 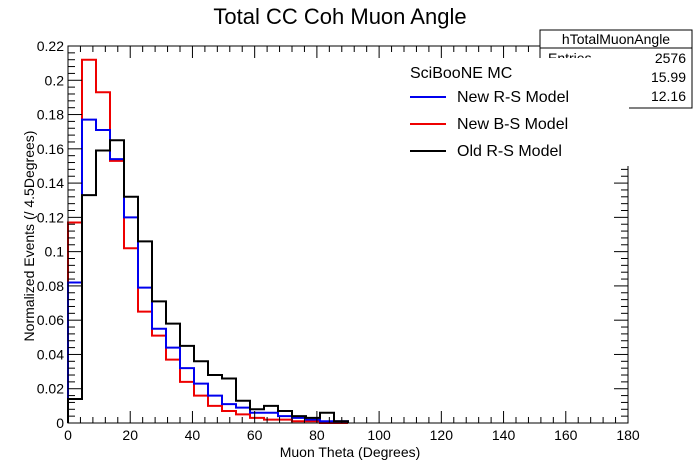 I want to click on y-tick-label: 0.08, so click(x=50, y=286).